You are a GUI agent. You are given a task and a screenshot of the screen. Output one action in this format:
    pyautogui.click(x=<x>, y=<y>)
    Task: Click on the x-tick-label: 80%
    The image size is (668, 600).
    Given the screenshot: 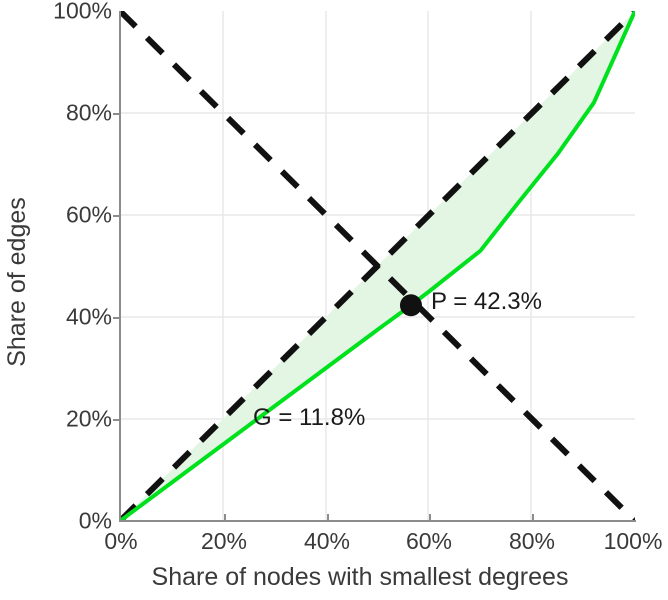 What is the action you would take?
    pyautogui.click(x=532, y=541)
    